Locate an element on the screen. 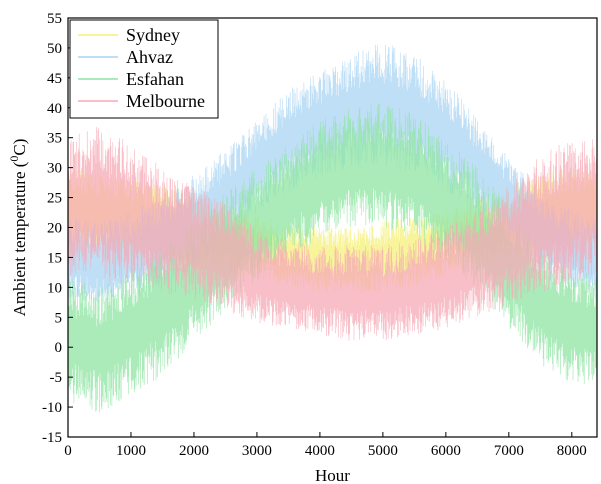 The height and width of the screenshot is (484, 601). y-tick-label: -10 is located at coordinates (52, 408).